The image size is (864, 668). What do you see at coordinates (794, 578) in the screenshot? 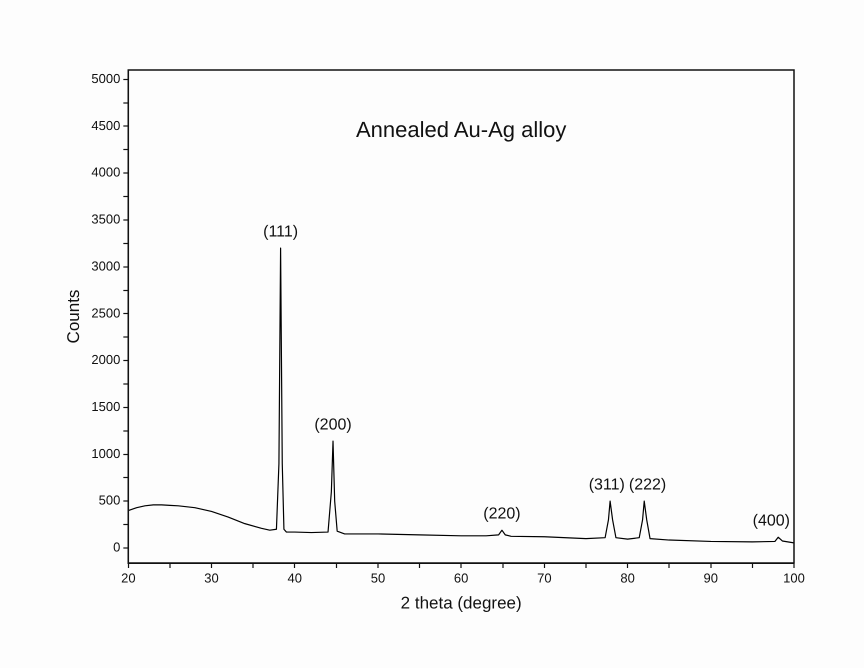
I see `x-tick-label: 100` at bounding box center [794, 578].